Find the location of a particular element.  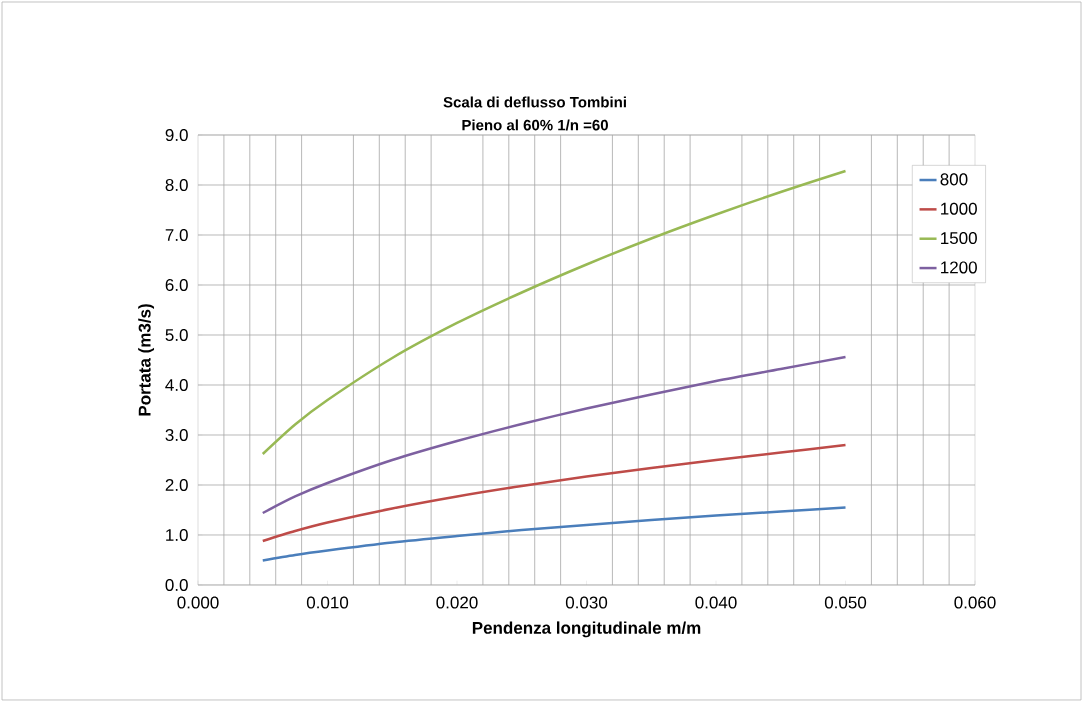

x-tick-label: 0.000 is located at coordinates (198, 602).